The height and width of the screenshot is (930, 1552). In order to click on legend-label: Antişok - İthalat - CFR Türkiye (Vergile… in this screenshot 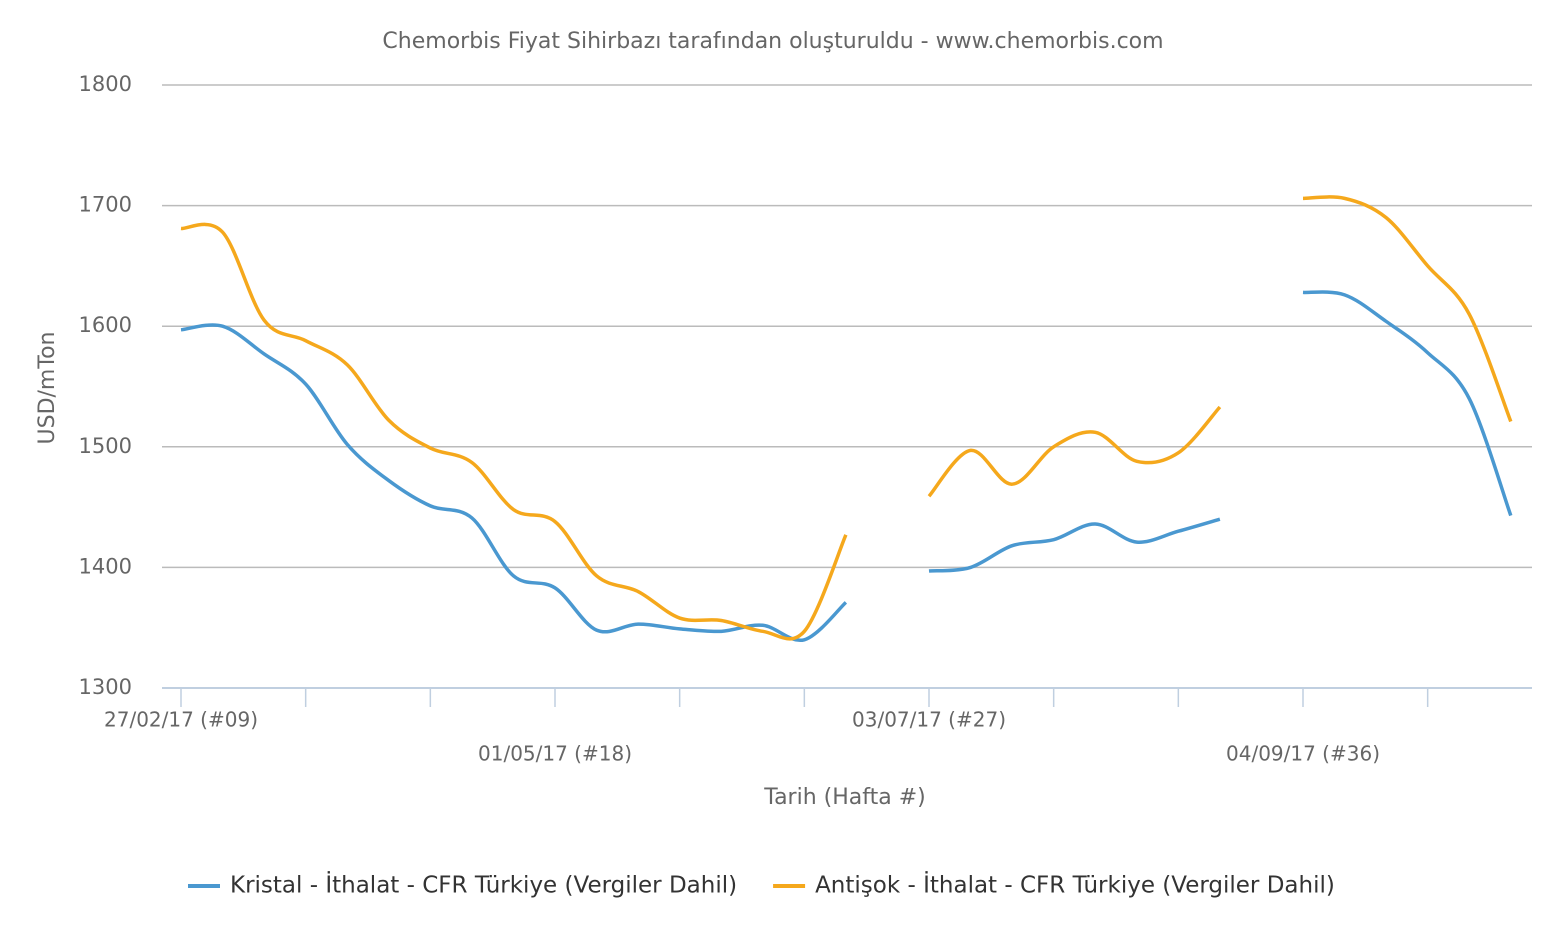, I will do `click(1075, 885)`.